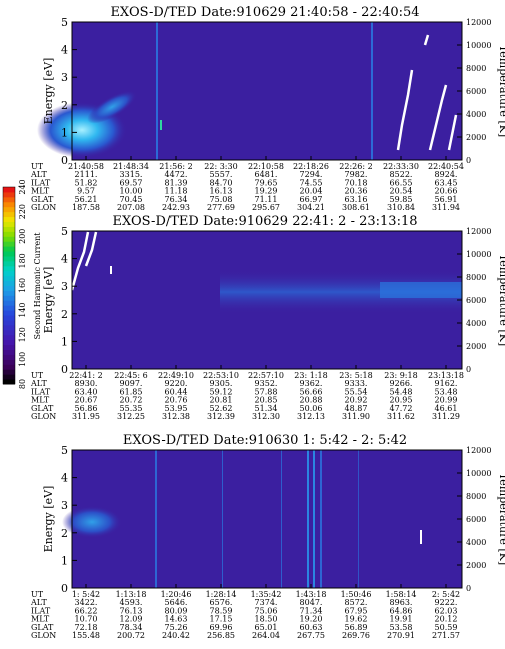 The width and height of the screenshot is (505, 649). Describe the element at coordinates (131, 408) in the screenshot. I see `orbit-cell: 55.35` at that location.